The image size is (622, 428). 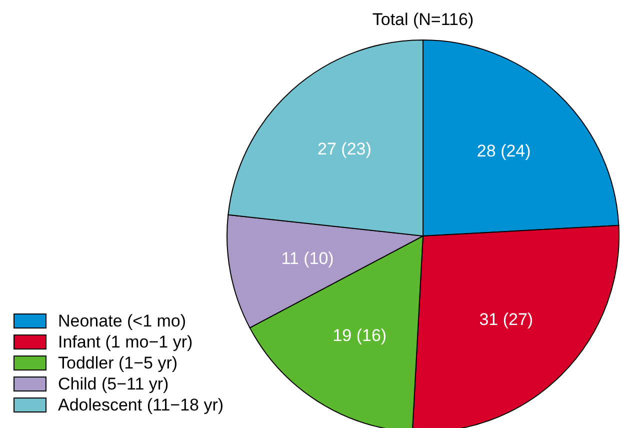 What do you see at coordinates (113, 384) in the screenshot?
I see `legend-label: Child (5−11 yr)` at bounding box center [113, 384].